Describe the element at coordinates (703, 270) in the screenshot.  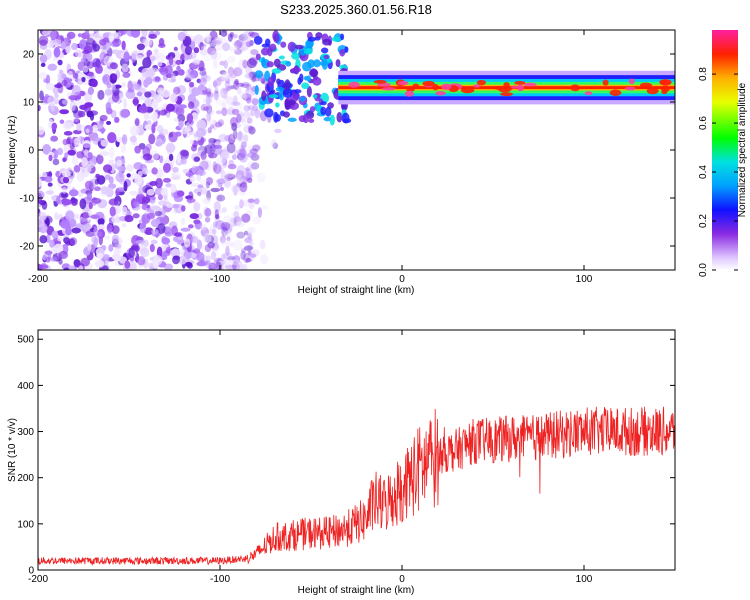
I see `colorbar-tick-label: 0.0` at that location.